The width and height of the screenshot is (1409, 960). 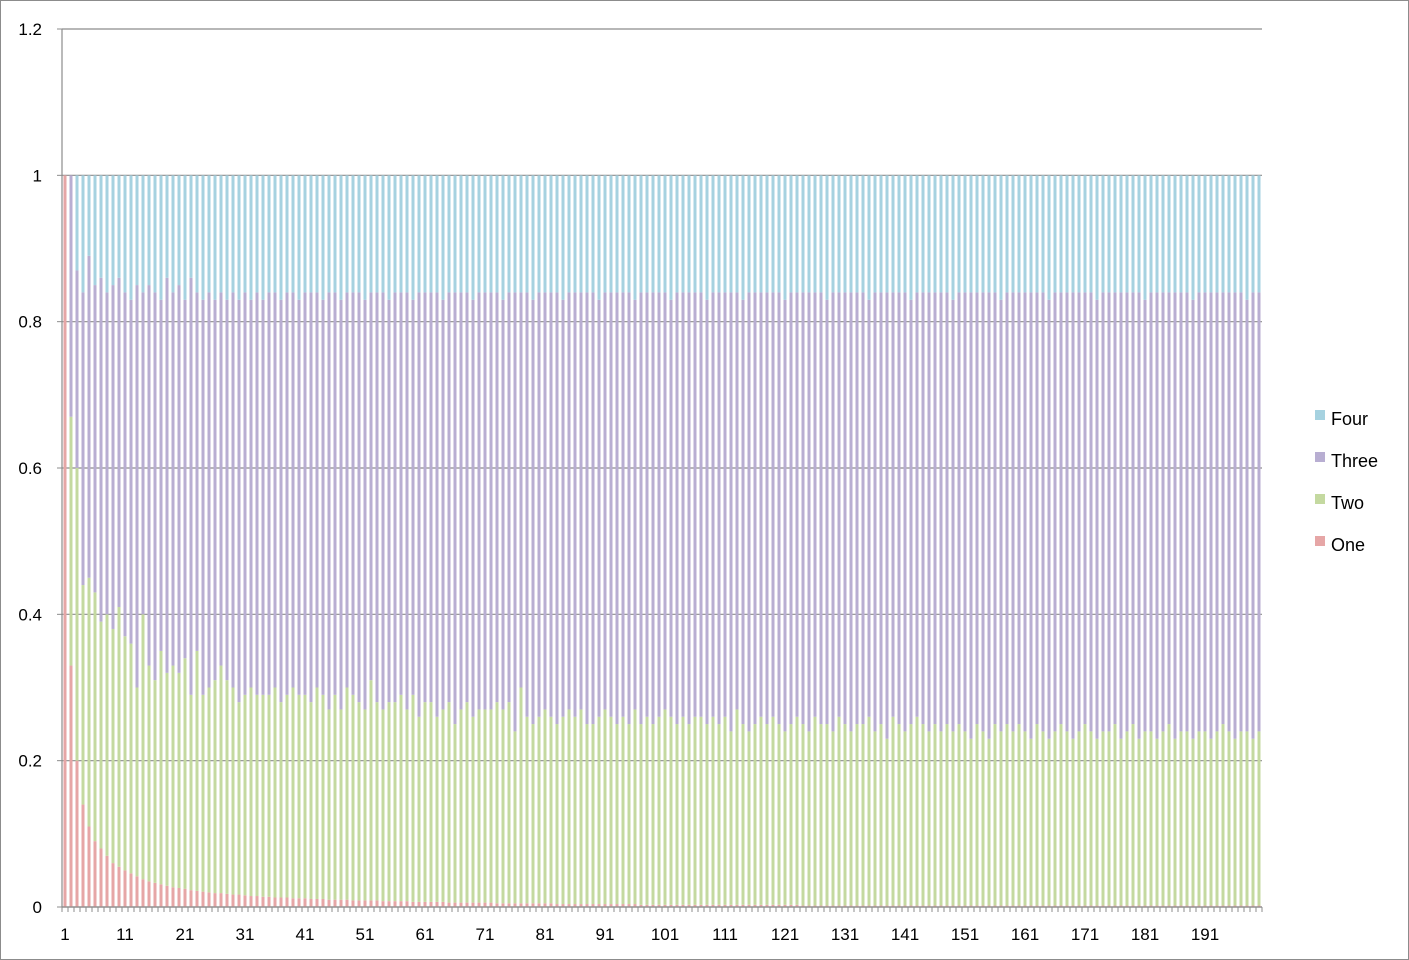 What do you see at coordinates (1320, 499) in the screenshot?
I see `legend-swatch-two` at bounding box center [1320, 499].